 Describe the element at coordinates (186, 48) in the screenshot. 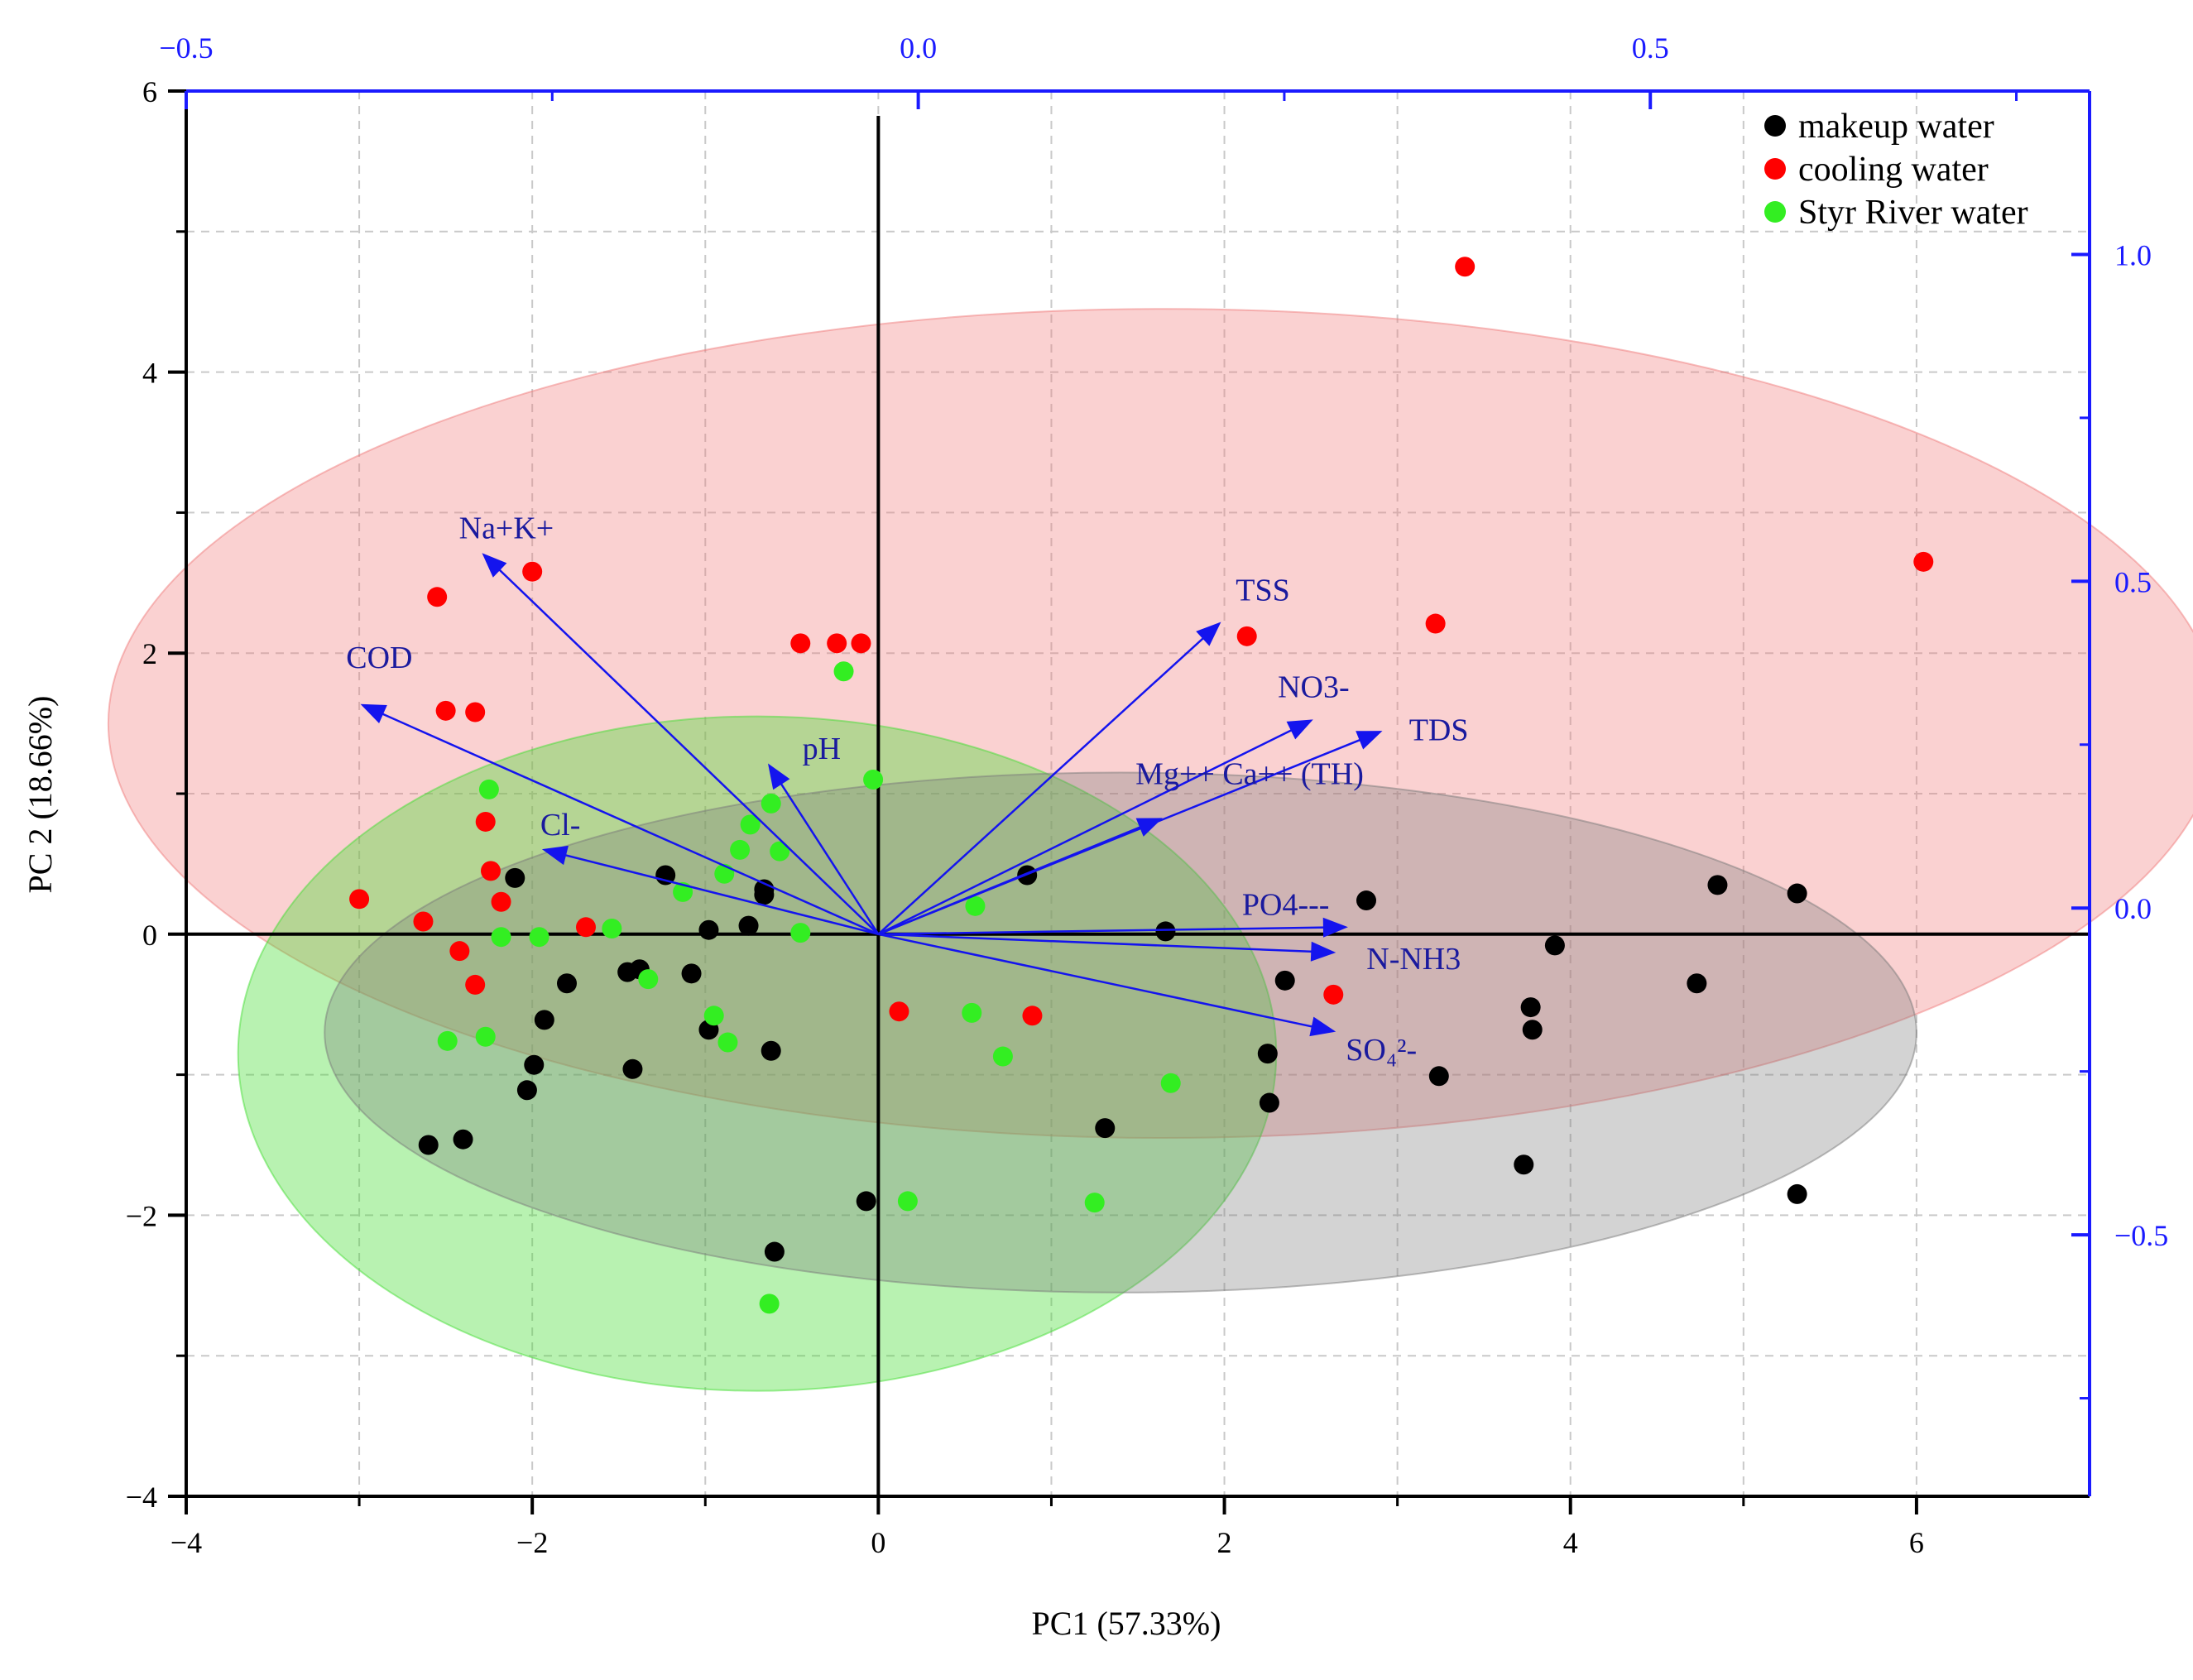

I see `top-tick-label: −0.5` at that location.